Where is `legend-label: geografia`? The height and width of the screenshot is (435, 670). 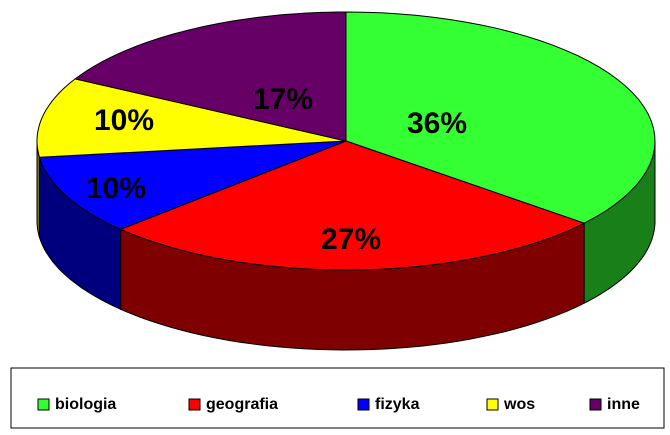
legend-label: geografia is located at coordinates (242, 404).